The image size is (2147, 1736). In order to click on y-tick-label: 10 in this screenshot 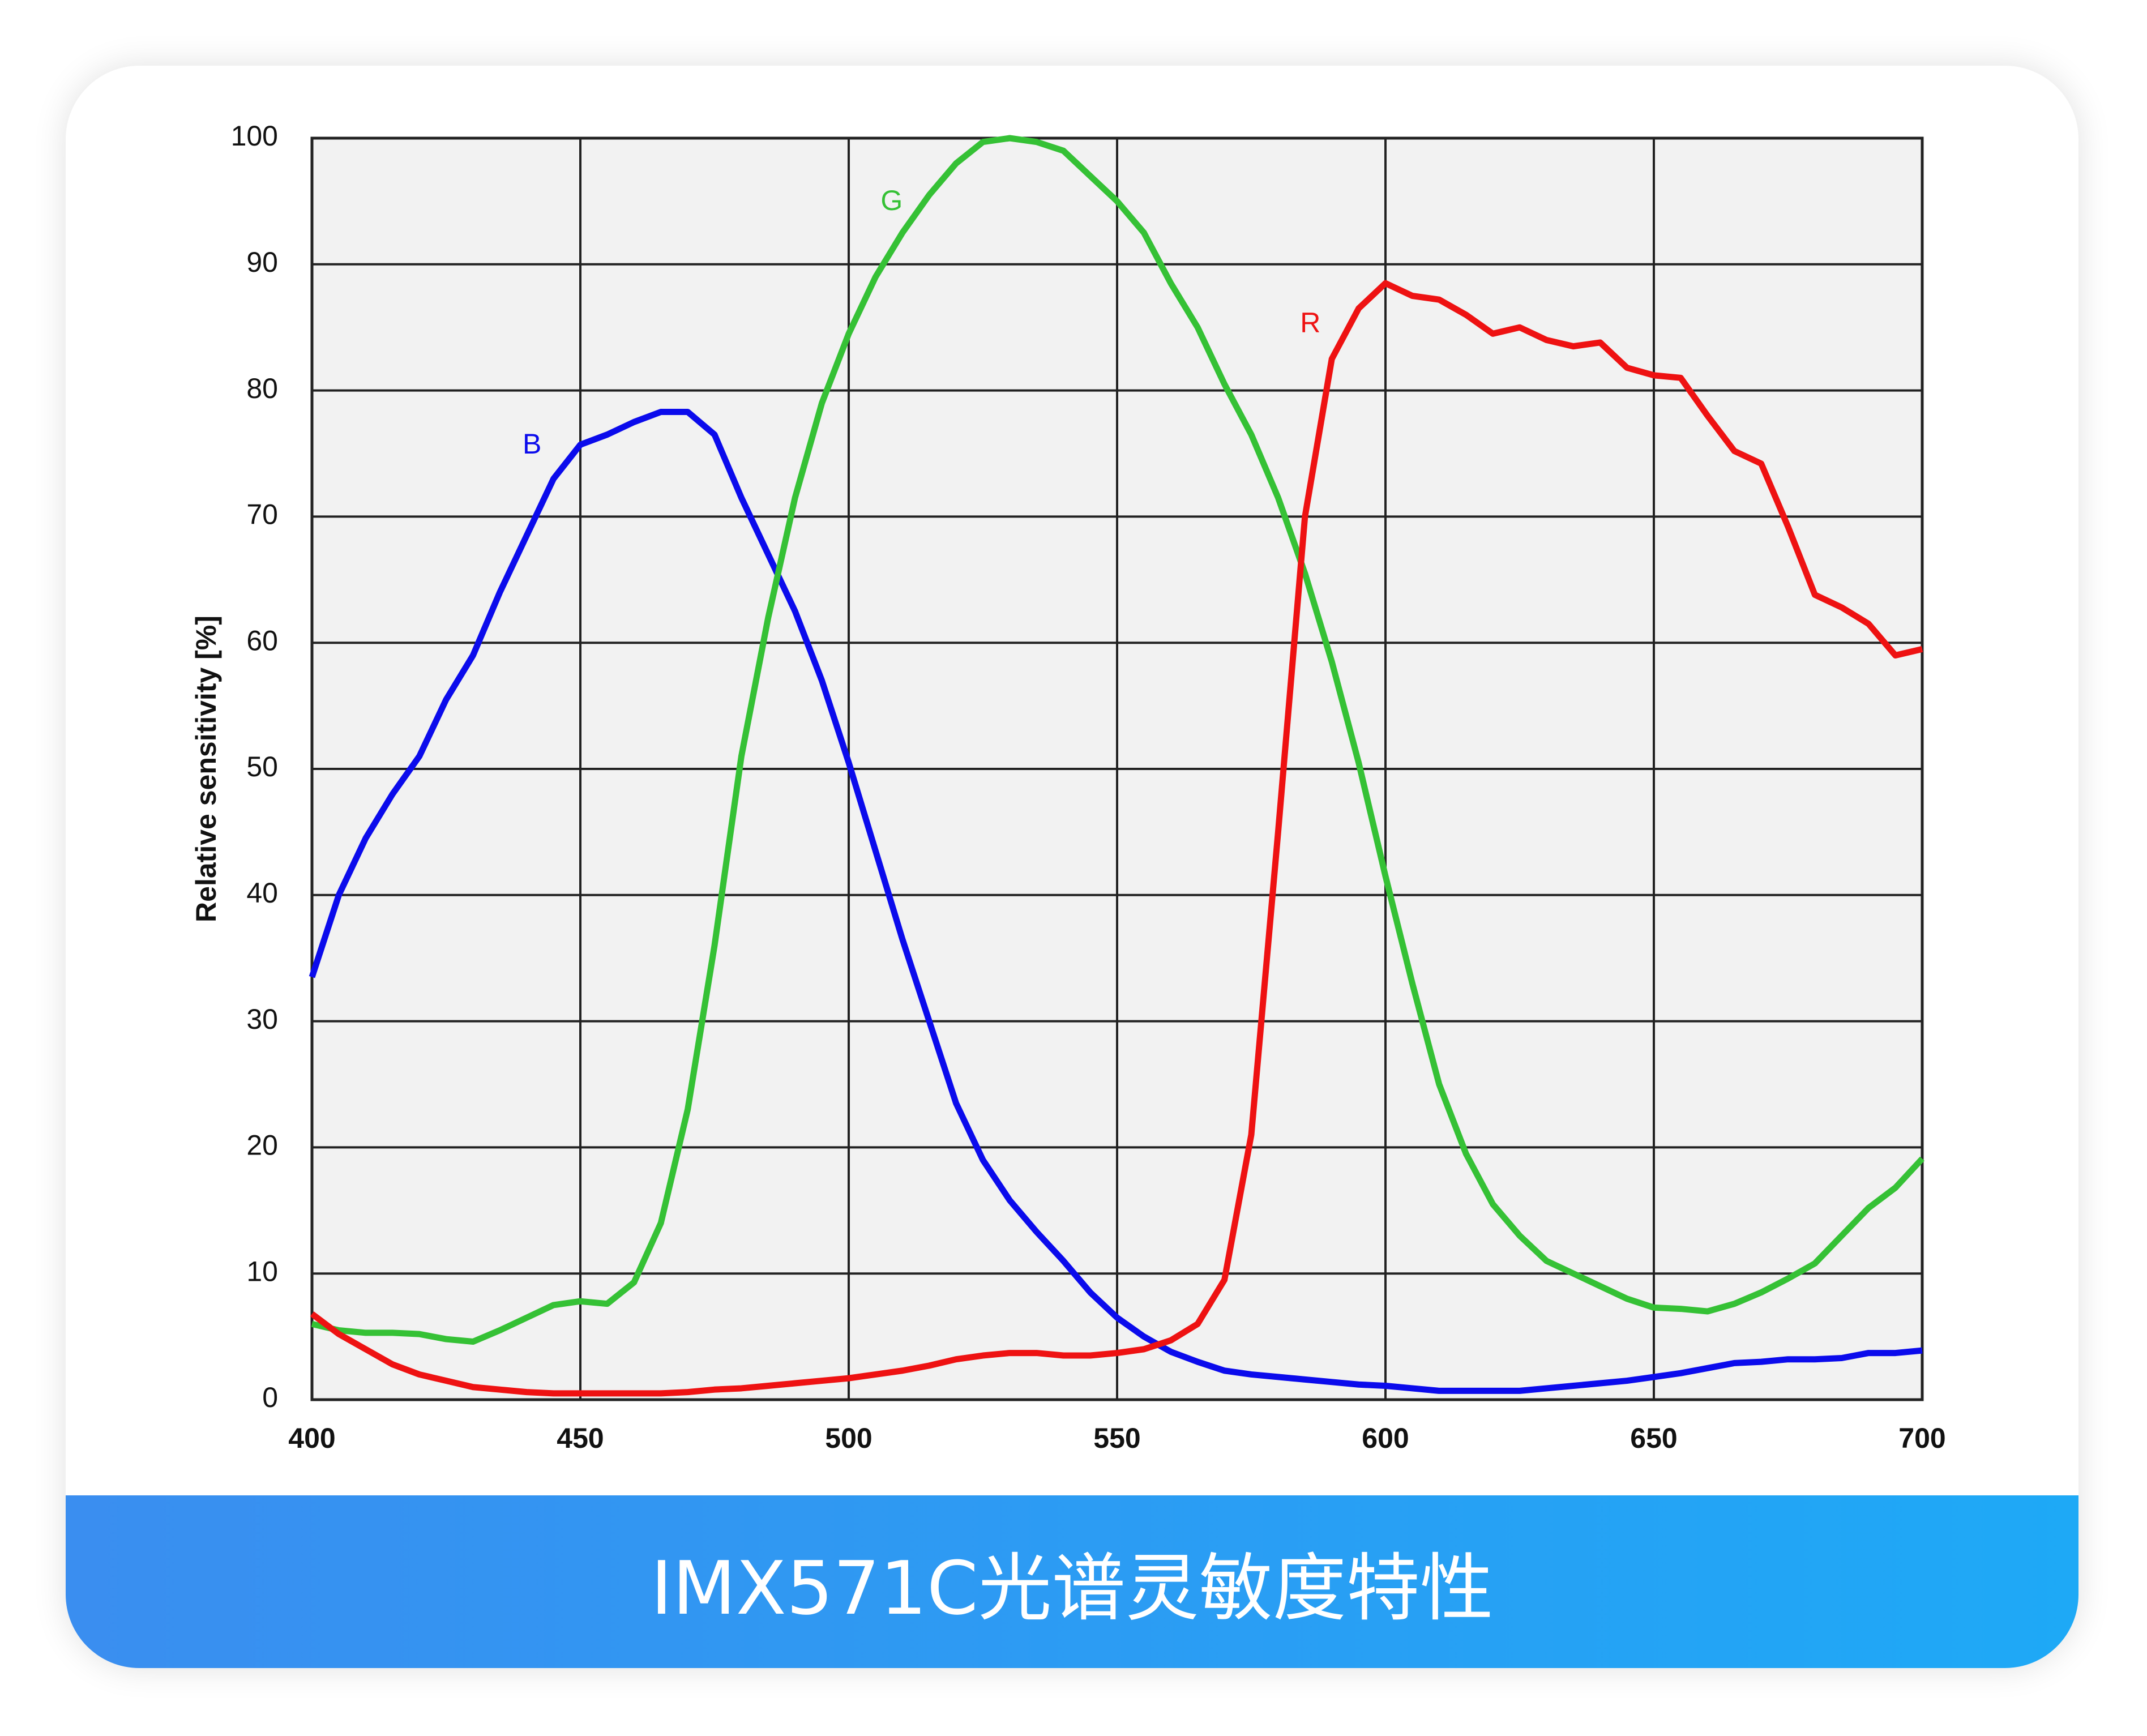, I will do `click(262, 1271)`.